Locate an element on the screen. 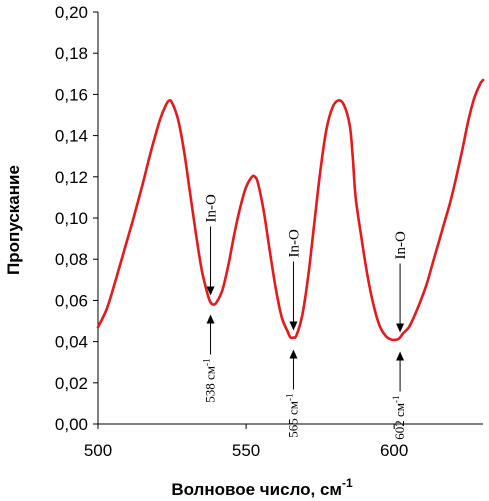 This screenshot has width=489, height=501. y-tick-label: 0,14 is located at coordinates (71, 136).